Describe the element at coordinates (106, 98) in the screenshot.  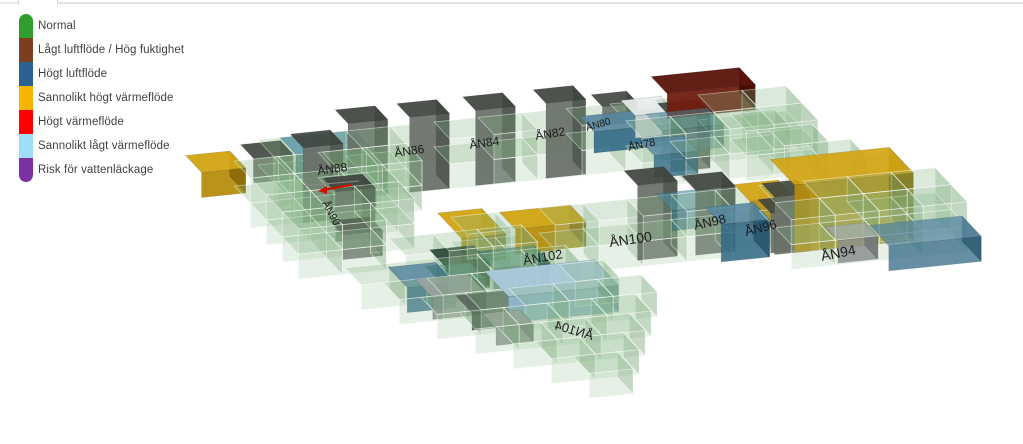
I see `legend-label: Sannolikt högt värmeflöde` at that location.